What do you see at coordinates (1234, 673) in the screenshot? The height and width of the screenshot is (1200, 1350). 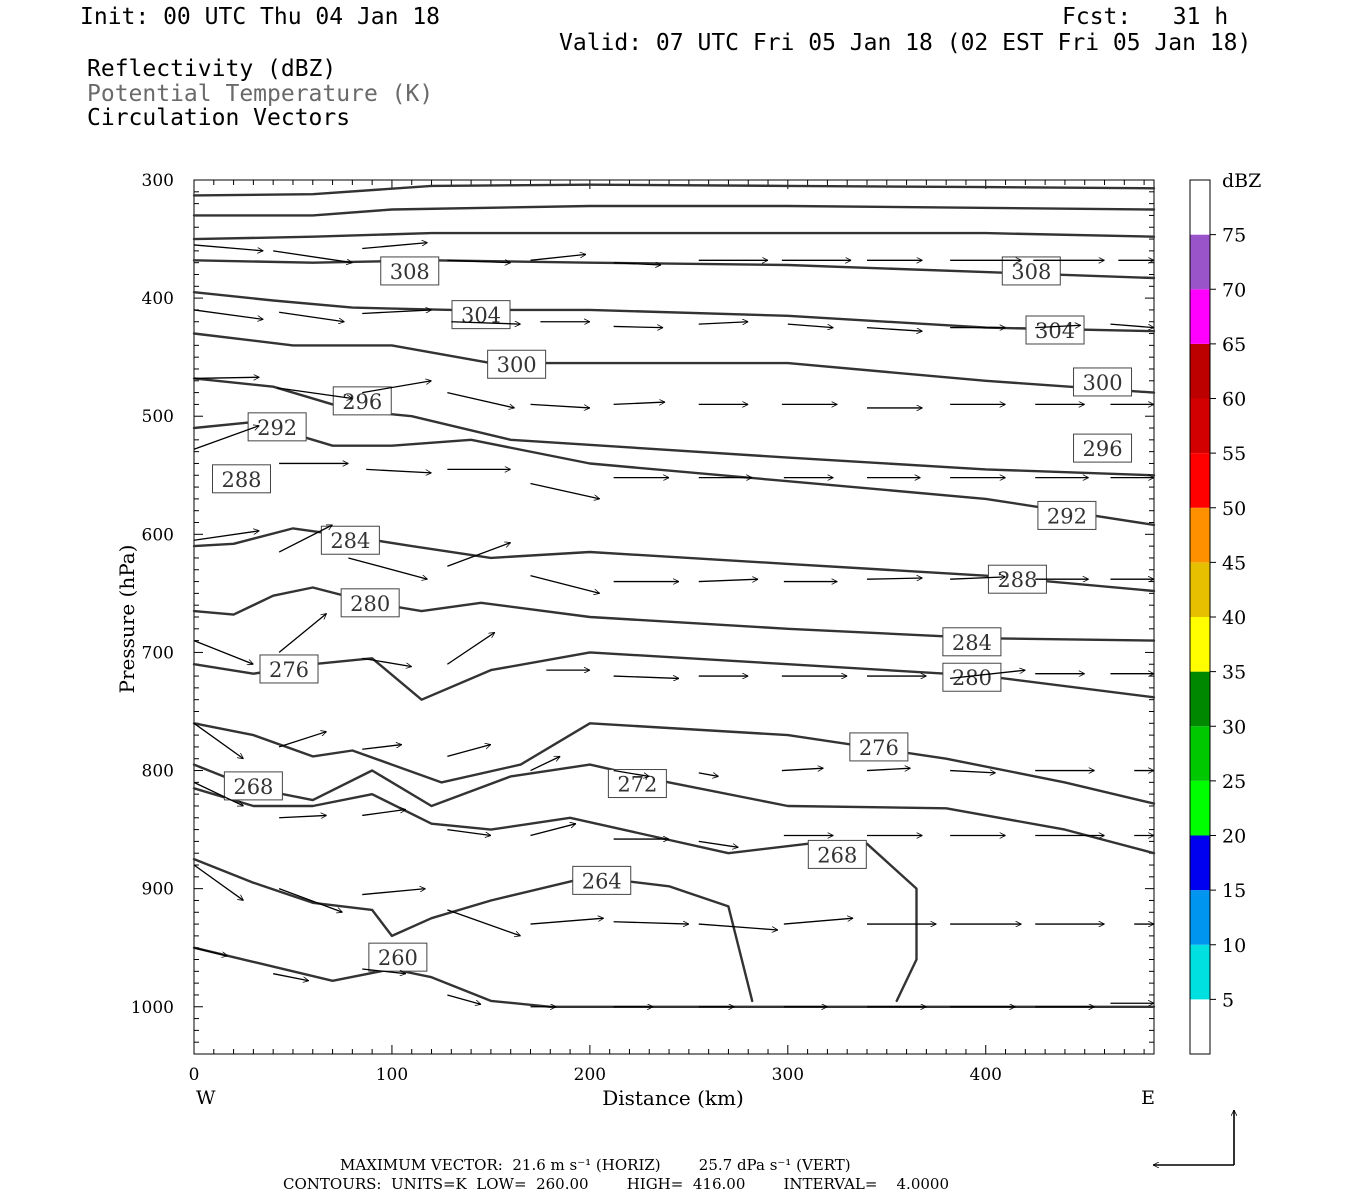 I see `colorbar-level-label: 35` at bounding box center [1234, 673].